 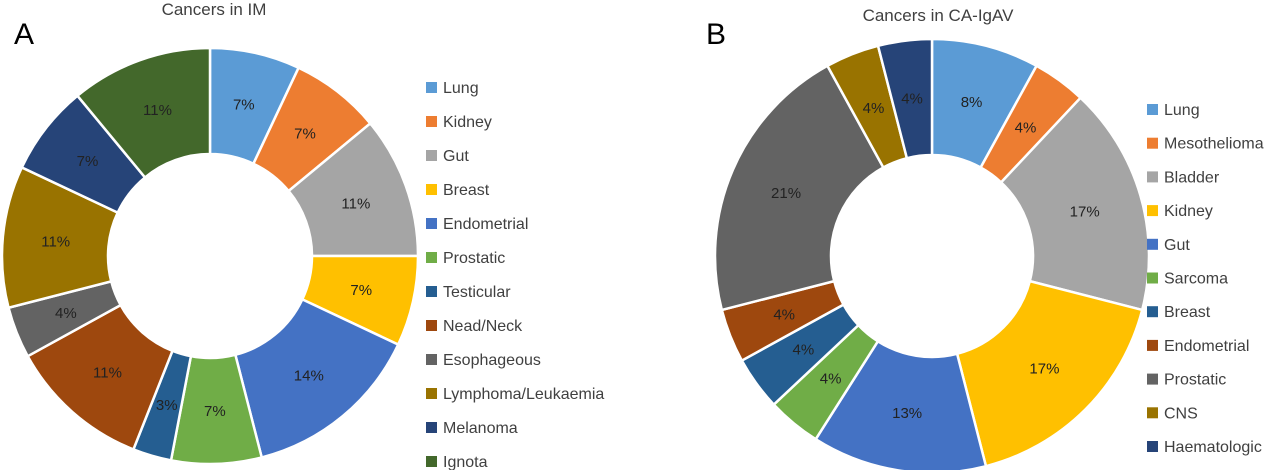 I want to click on data-label-haematologic: 4%, so click(x=912, y=98).